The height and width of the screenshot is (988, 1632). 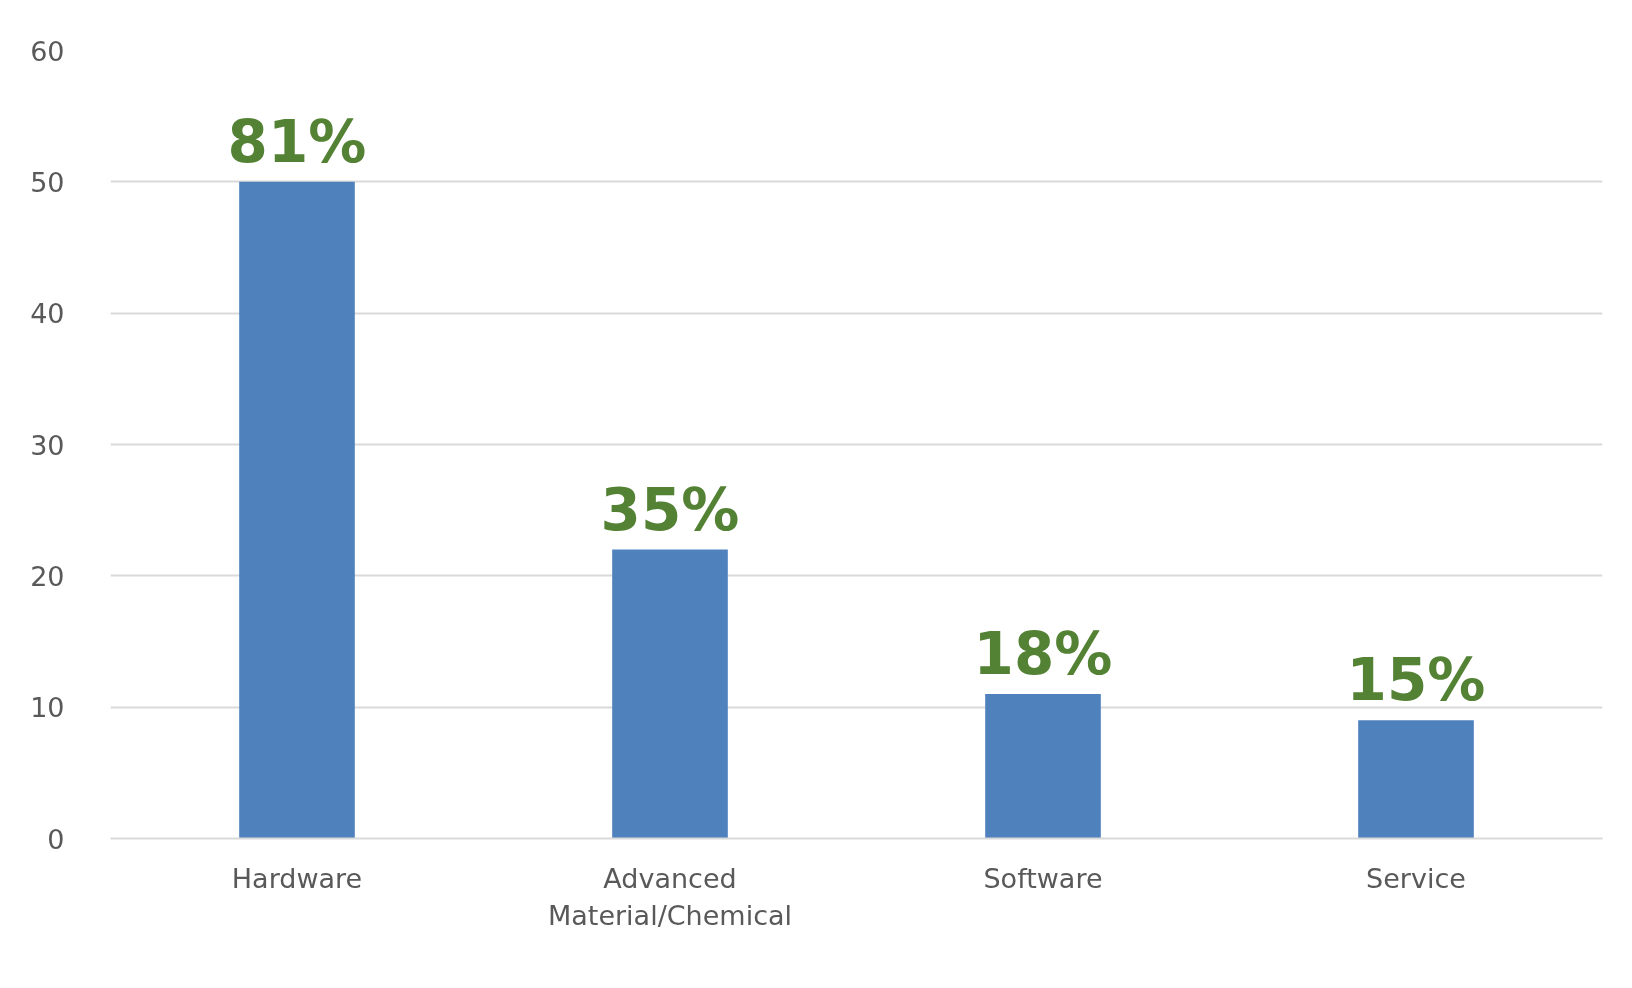 What do you see at coordinates (1043, 878) in the screenshot?
I see `x-tick-label: Software` at bounding box center [1043, 878].